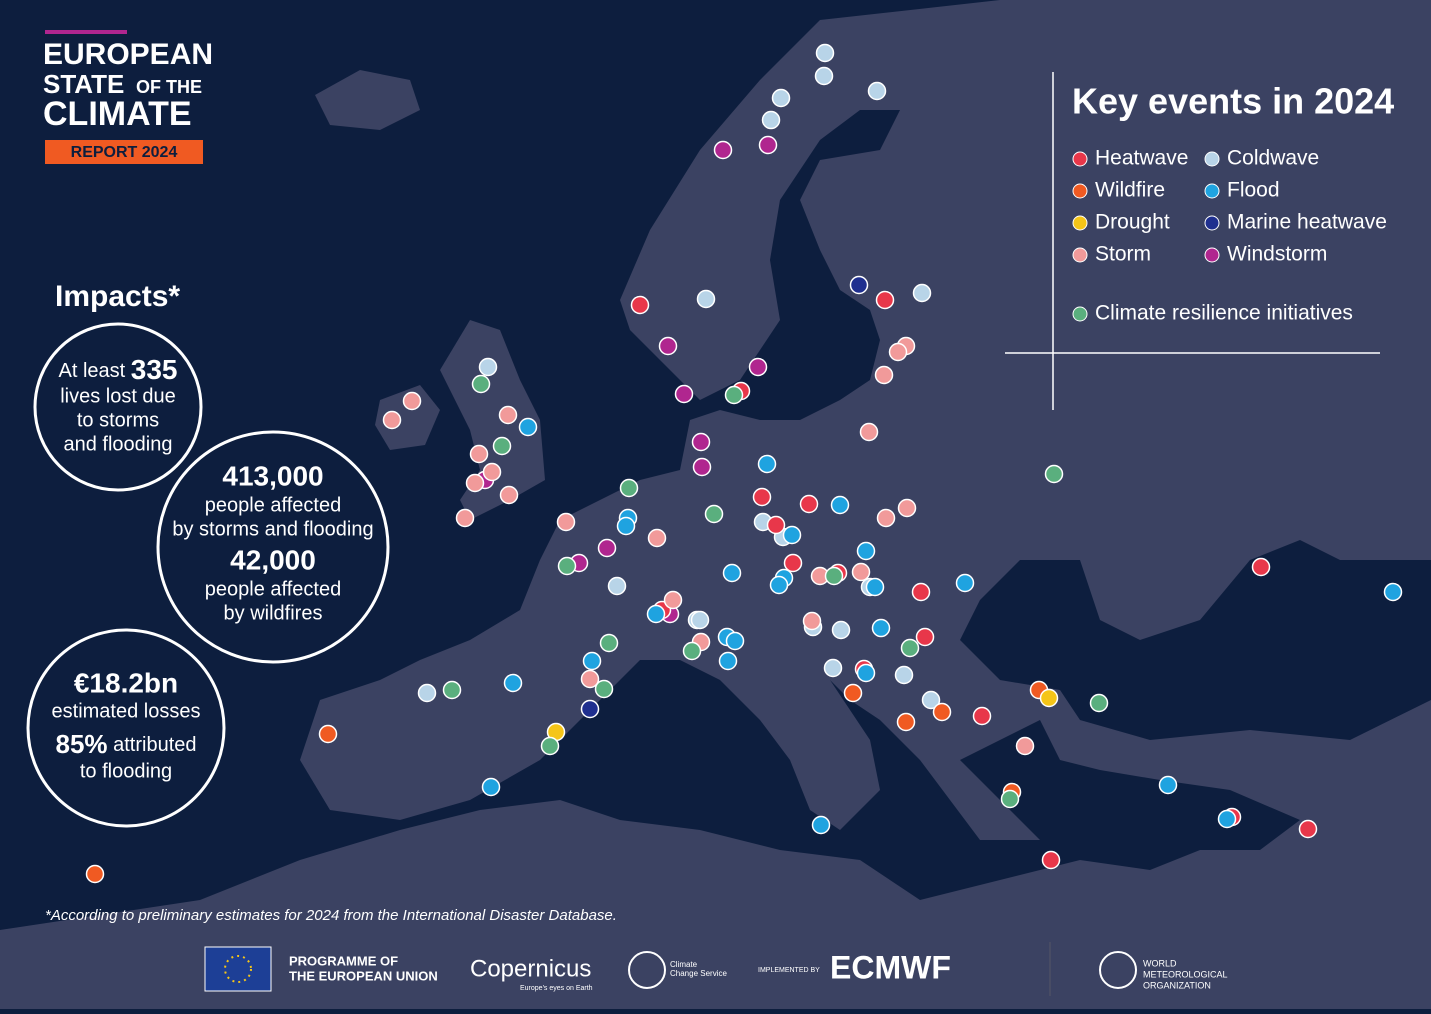 This screenshot has height=1014, width=1431. What do you see at coordinates (154, 745) in the screenshot?
I see `impact-text: attributed` at bounding box center [154, 745].